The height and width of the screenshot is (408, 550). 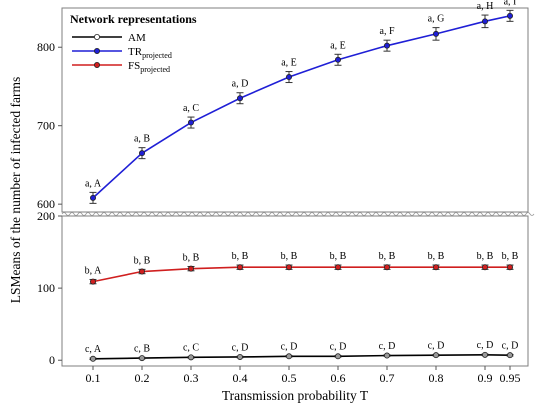 What do you see at coordinates (93, 349) in the screenshot?
I see `data-label: c, A` at bounding box center [93, 349].